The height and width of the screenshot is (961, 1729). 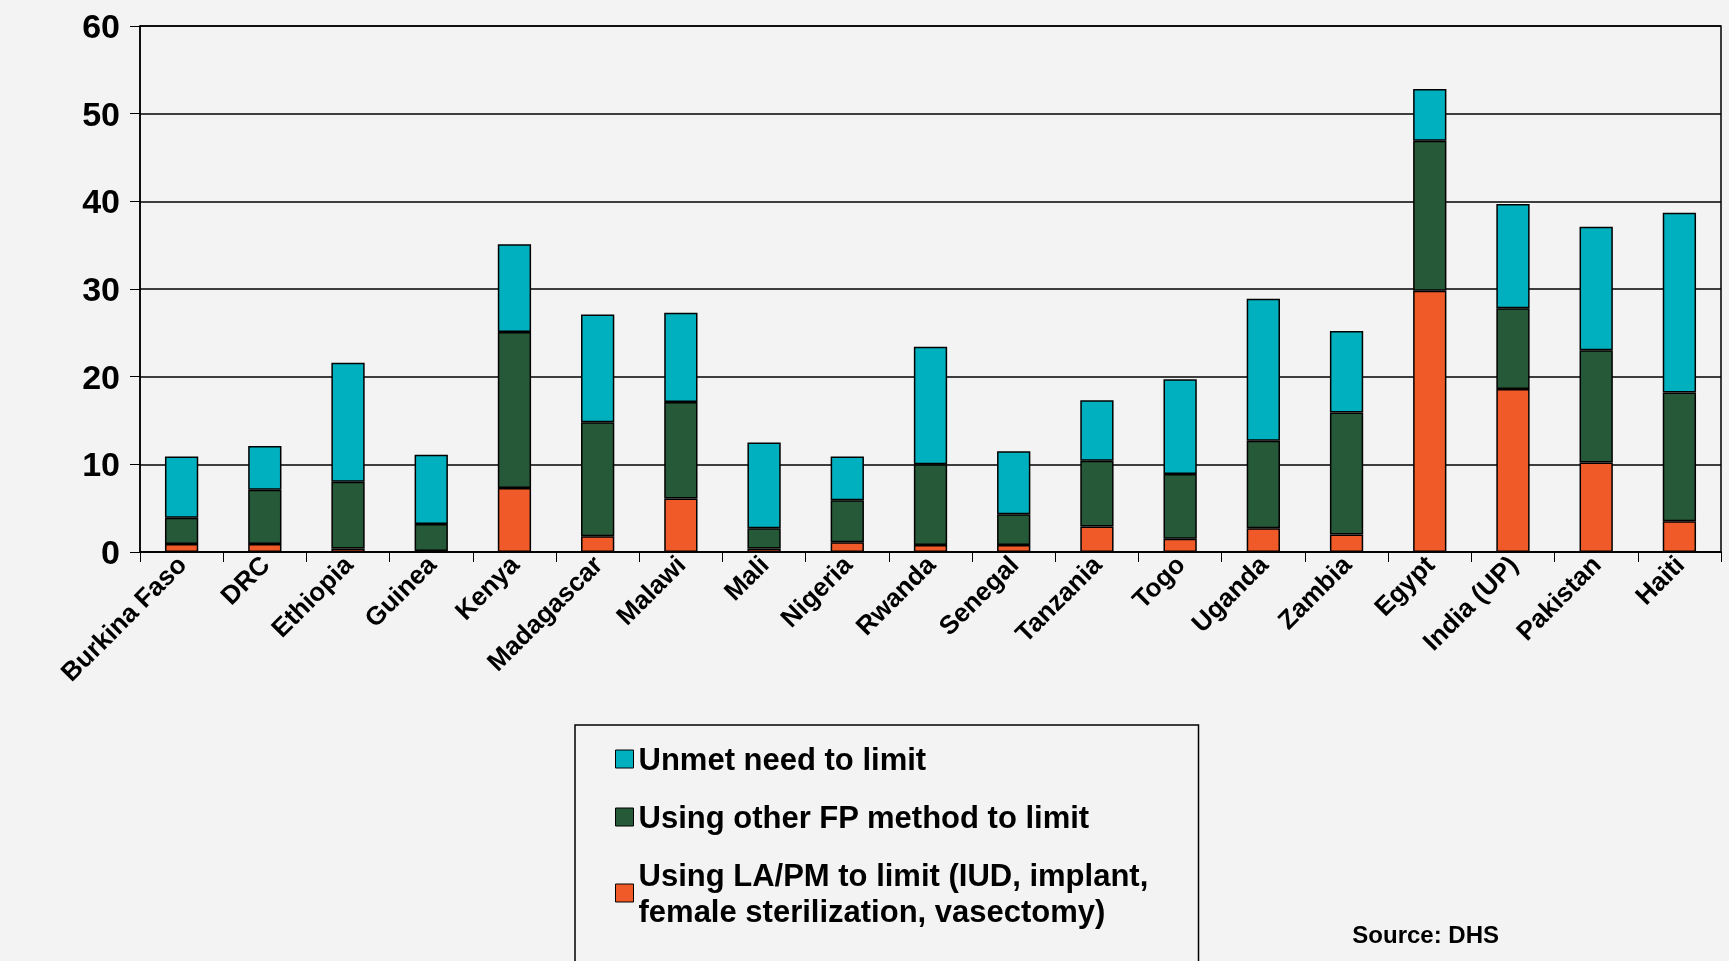 I want to click on y-tick-label: 10, so click(x=101, y=464).